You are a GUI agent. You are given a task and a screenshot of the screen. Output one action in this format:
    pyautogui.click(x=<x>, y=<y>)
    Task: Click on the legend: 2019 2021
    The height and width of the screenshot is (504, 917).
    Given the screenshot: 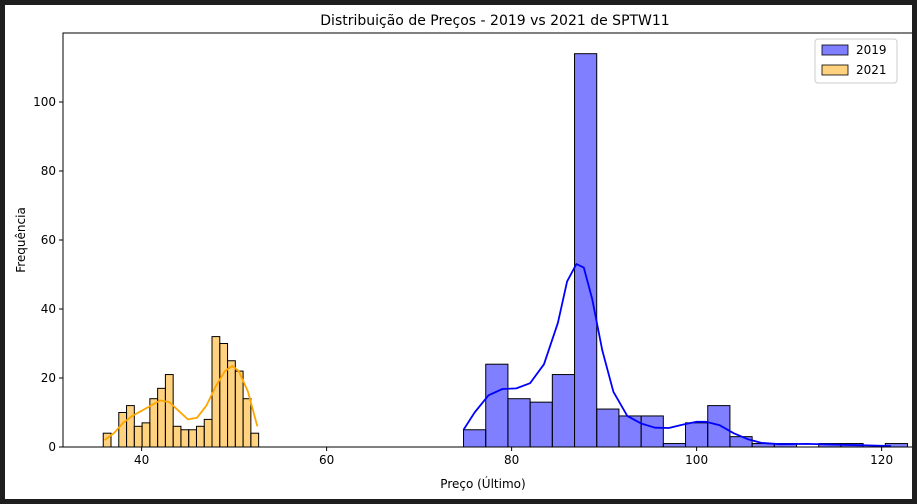 What is the action you would take?
    pyautogui.click(x=856, y=61)
    